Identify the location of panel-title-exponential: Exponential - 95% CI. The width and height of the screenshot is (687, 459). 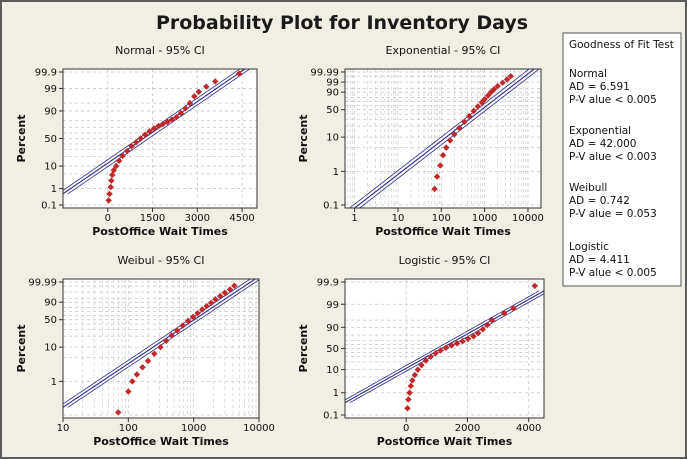
(443, 50).